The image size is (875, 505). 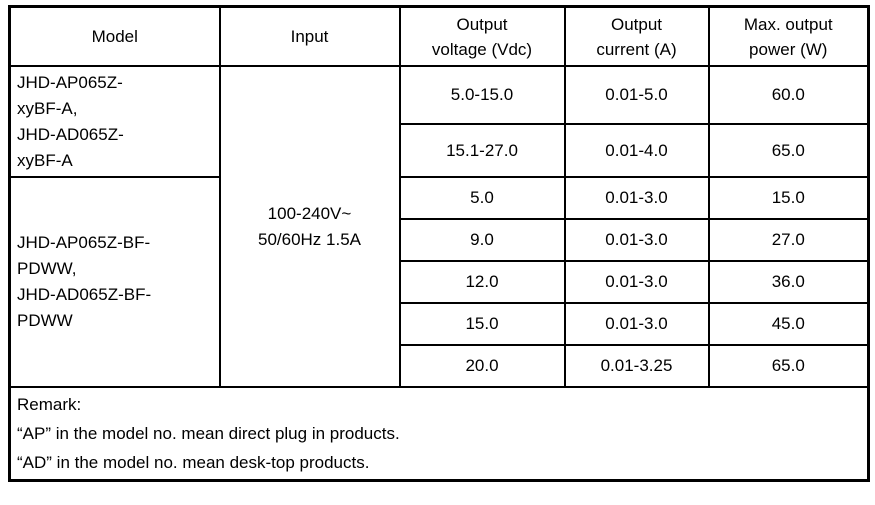 What do you see at coordinates (114, 121) in the screenshot?
I see `model-group-1-cell: JHD-AP065Z- xyBF-A, JHD-AD065Z- xyBF-A` at bounding box center [114, 121].